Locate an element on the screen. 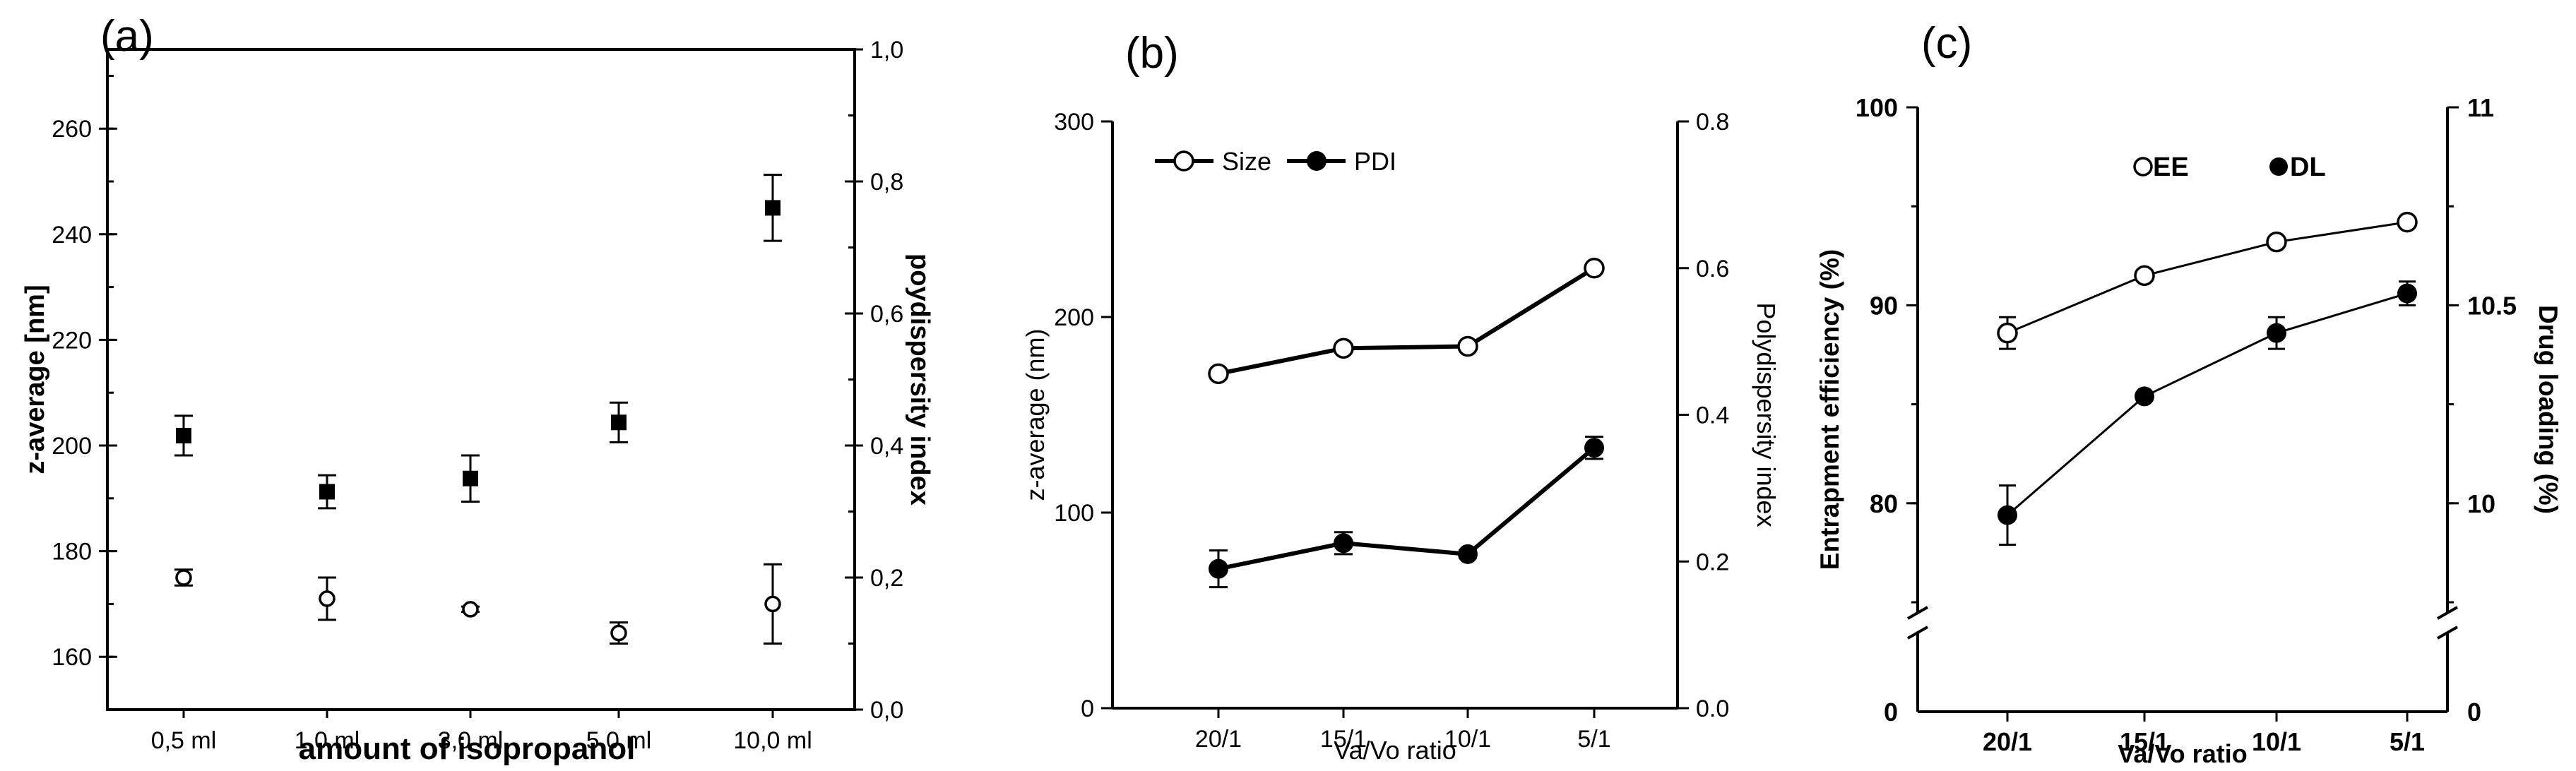 This screenshot has width=2576, height=771. y2-tick-label: 0.2 is located at coordinates (1712, 562).